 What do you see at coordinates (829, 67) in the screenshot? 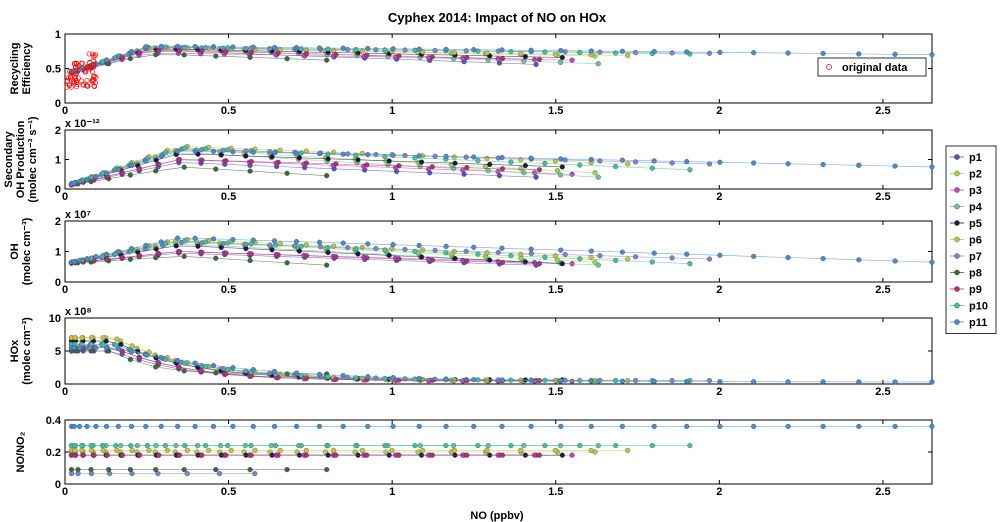
I see `inset-legend-marker` at bounding box center [829, 67].